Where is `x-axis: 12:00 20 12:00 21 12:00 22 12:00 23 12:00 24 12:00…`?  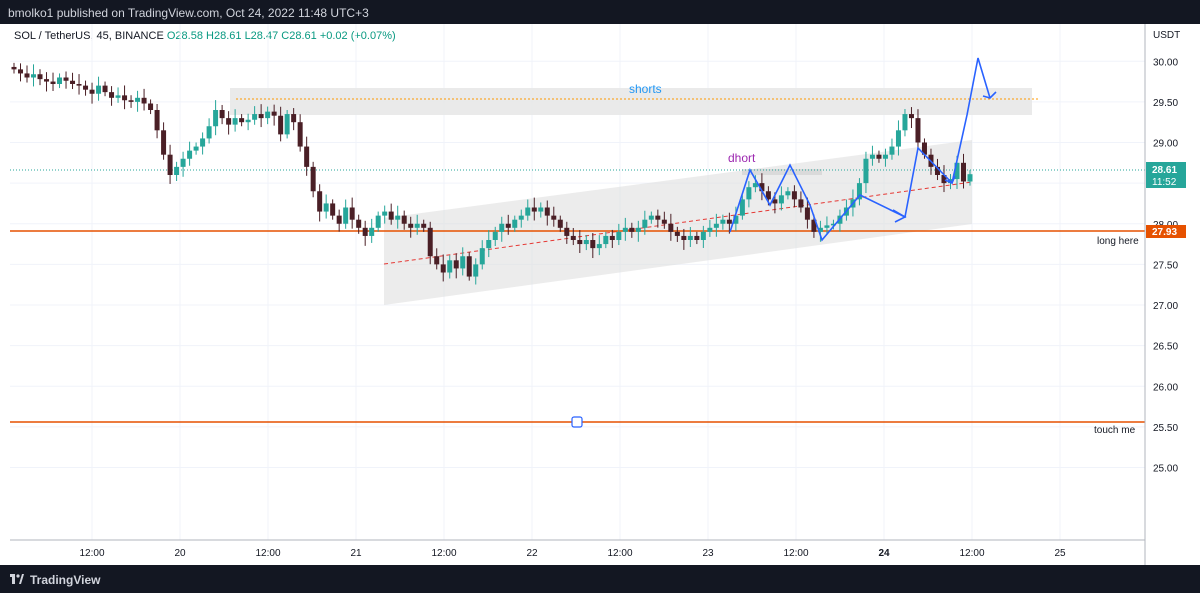 x-axis: 12:00 20 12:00 21 12:00 22 12:00 23 12:00 24 12:00… is located at coordinates (572, 553).